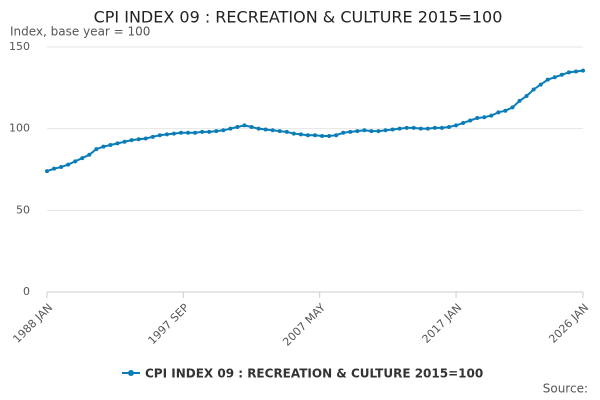 This screenshot has height=400, width=600. I want to click on x-tick-label: 2017 JAN, so click(442, 323).